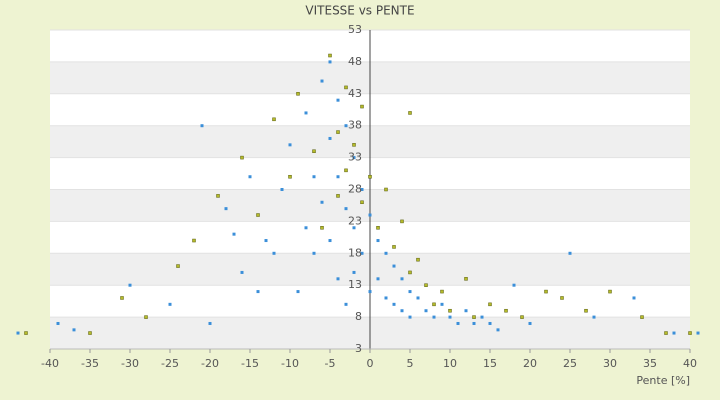 The width and height of the screenshot is (720, 400). Describe the element at coordinates (290, 363) in the screenshot. I see `x-tick-label: -10` at that location.